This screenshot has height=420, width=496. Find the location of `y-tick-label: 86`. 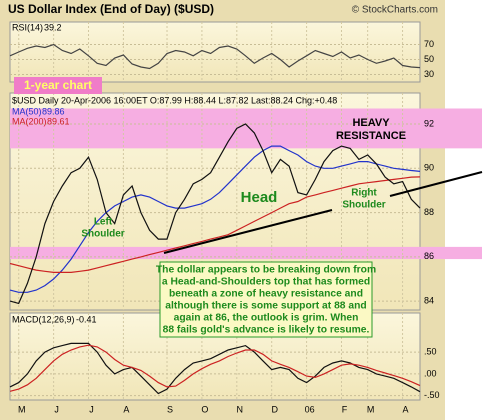

y-tick-label: 86 is located at coordinates (429, 256).